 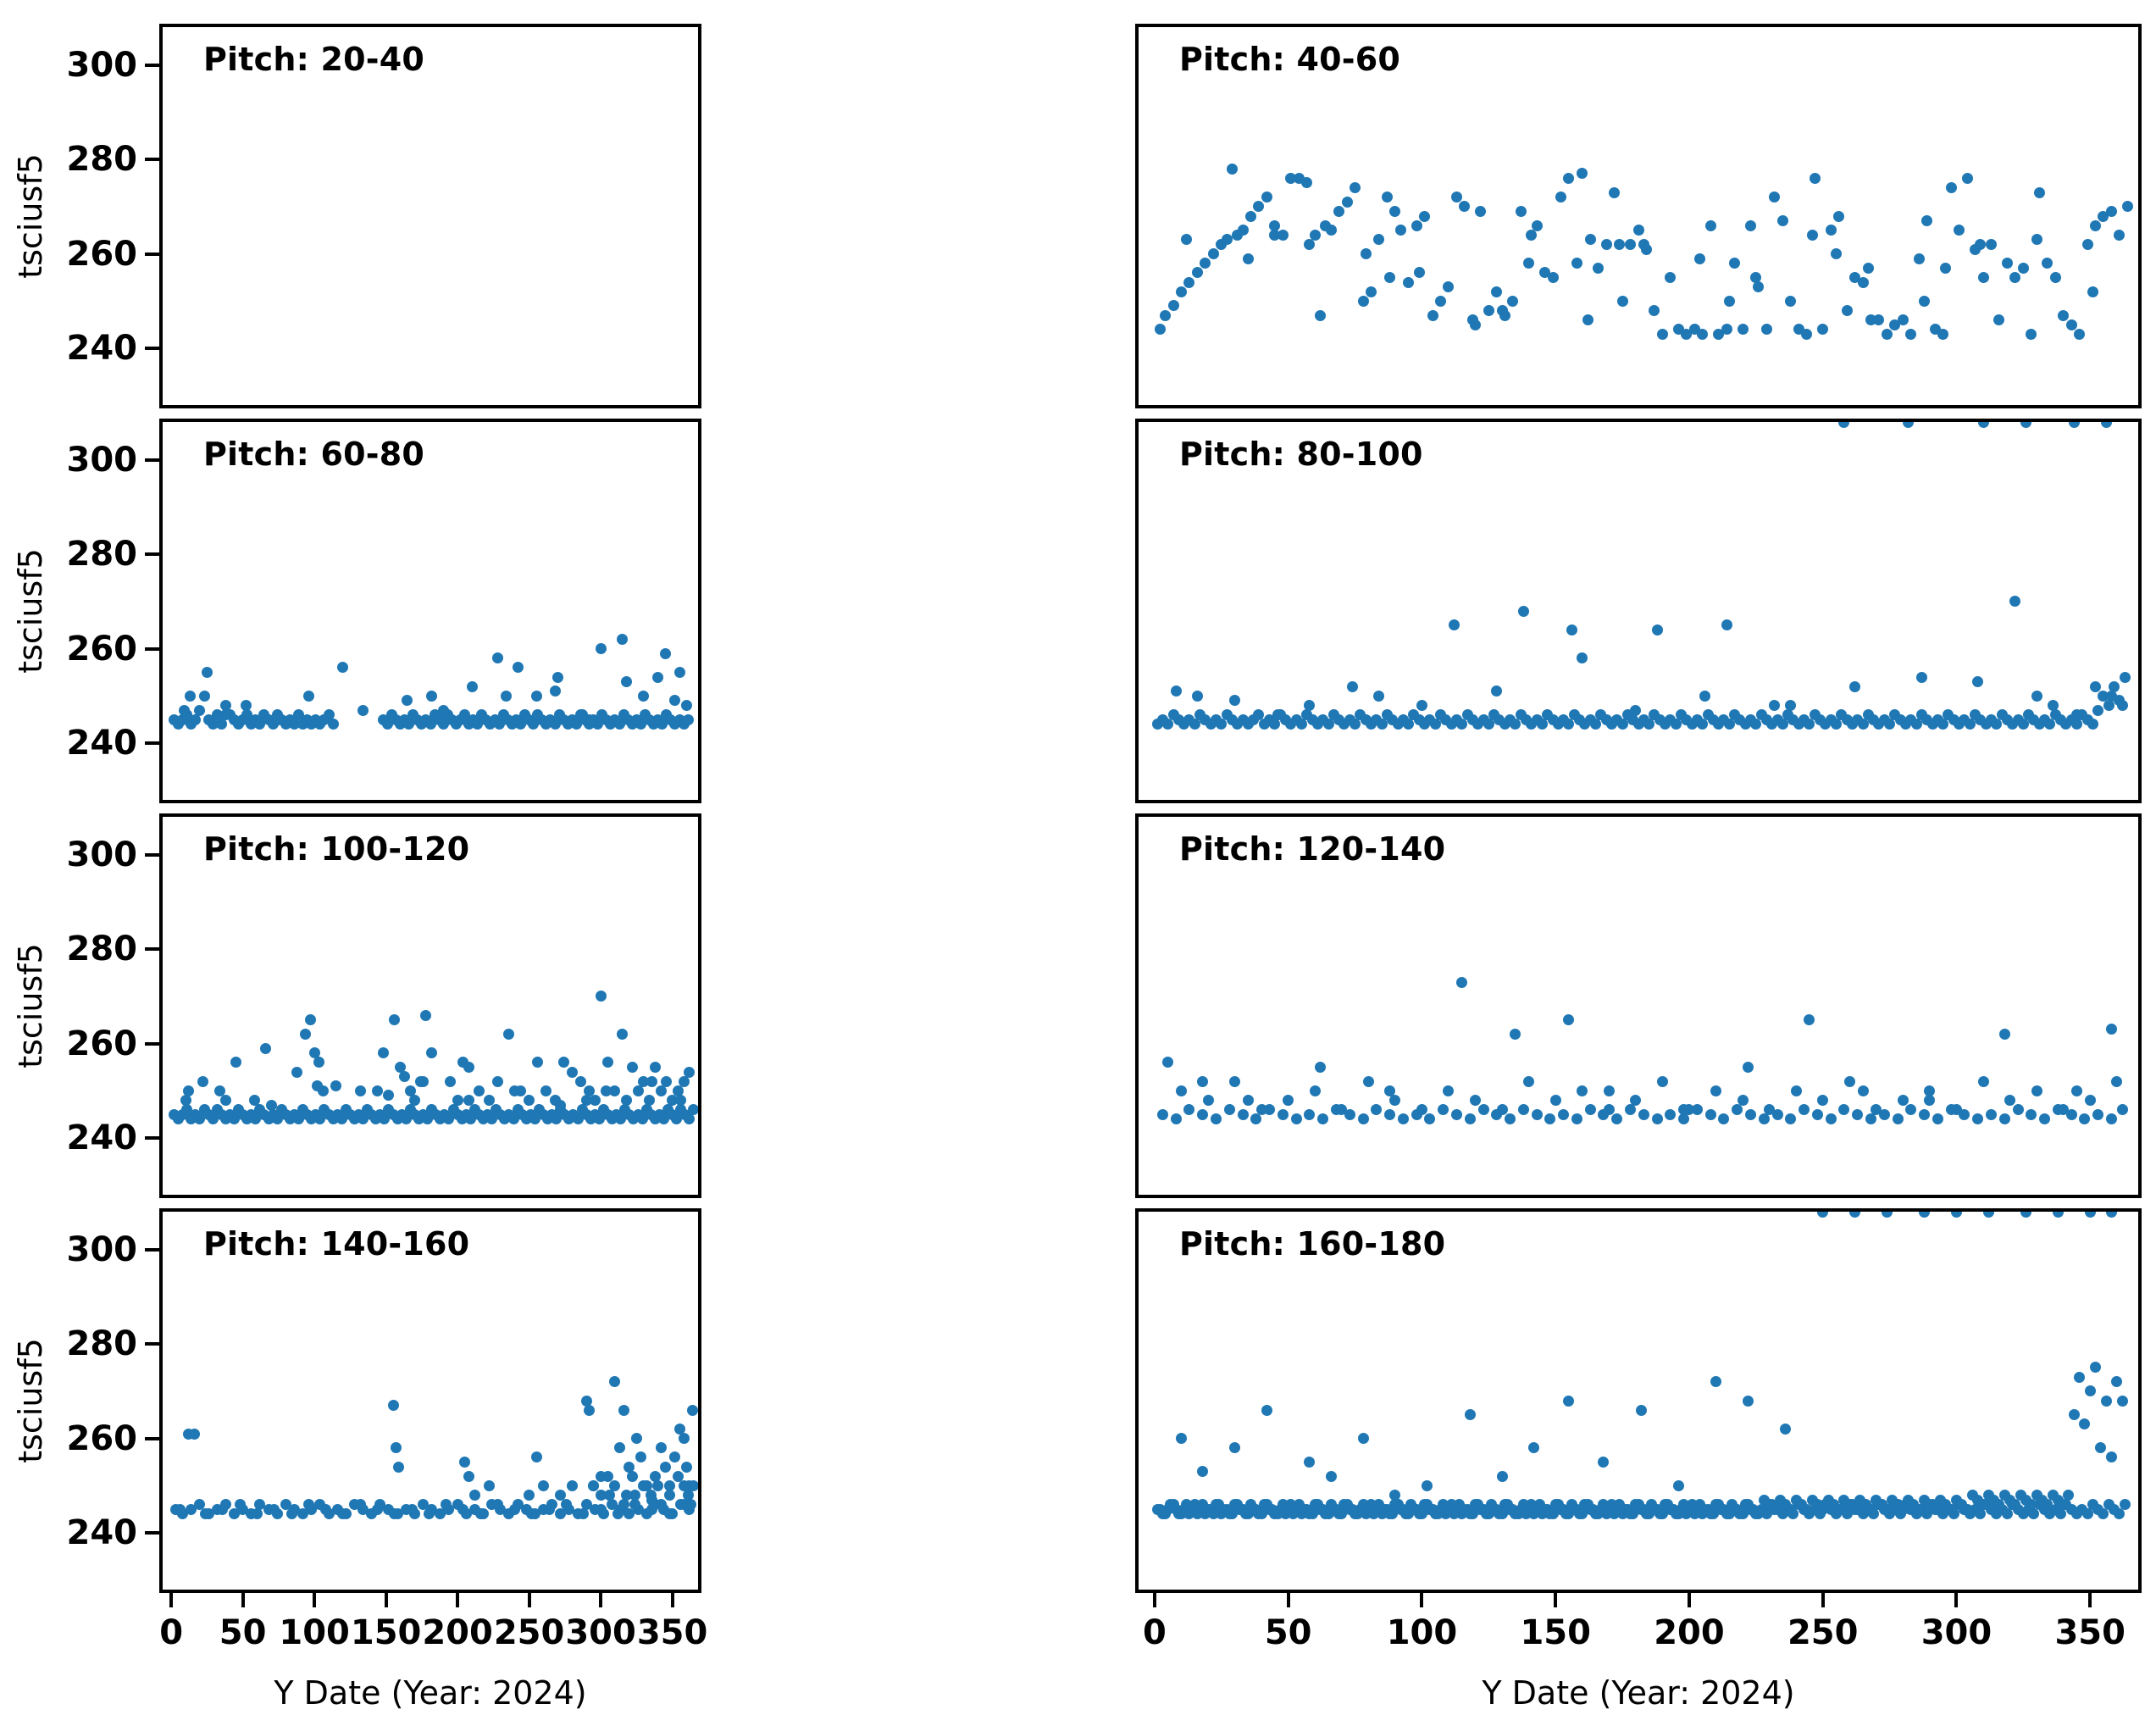 What do you see at coordinates (1638, 1693) in the screenshot?
I see `x-axis-label: Y Date (Year: 2024)` at bounding box center [1638, 1693].